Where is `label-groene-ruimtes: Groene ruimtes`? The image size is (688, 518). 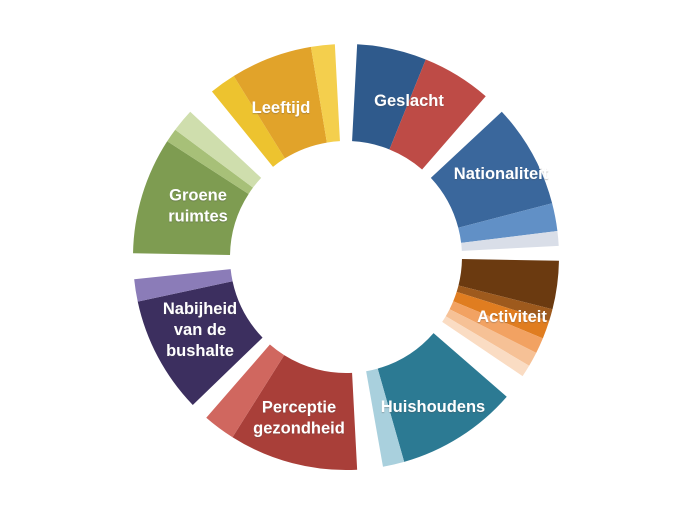 label-groene-ruimtes: Groene ruimtes is located at coordinates (198, 206).